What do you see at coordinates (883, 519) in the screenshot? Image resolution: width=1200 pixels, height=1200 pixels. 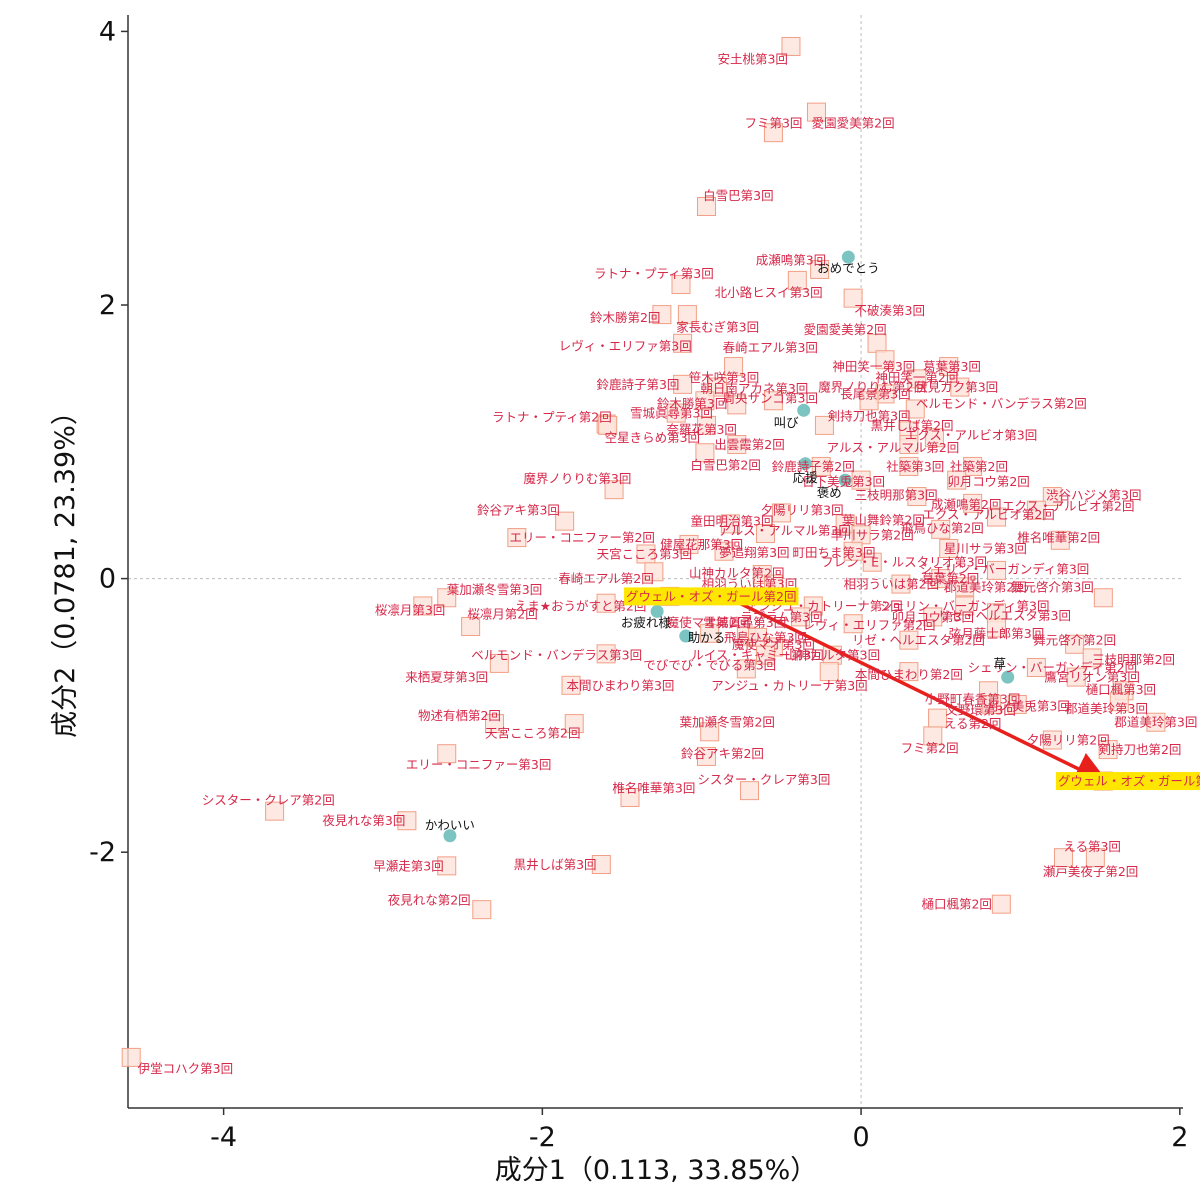 I see `document-label: 葉山舞鈴第2回` at bounding box center [883, 519].